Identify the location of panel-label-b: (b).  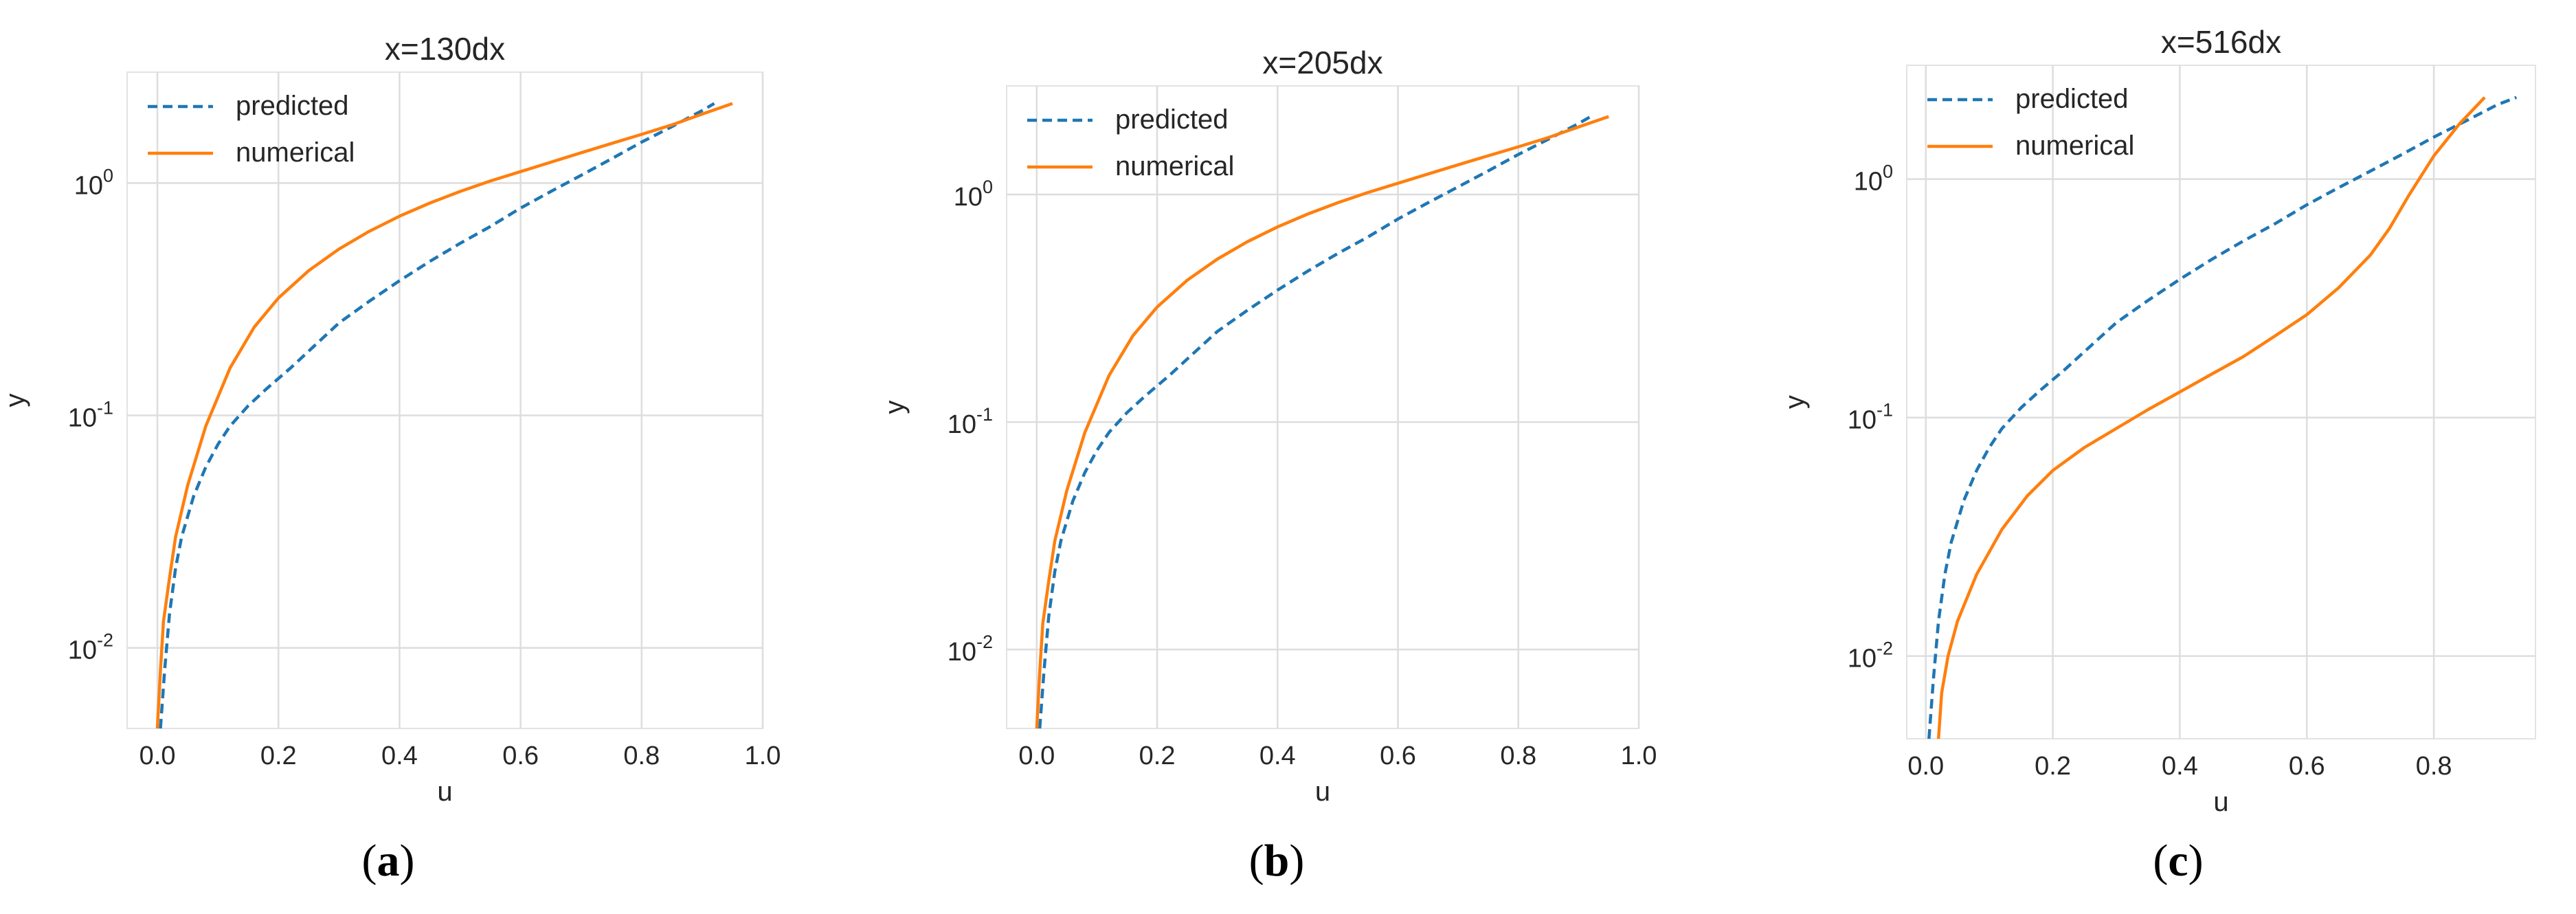
(1276, 861).